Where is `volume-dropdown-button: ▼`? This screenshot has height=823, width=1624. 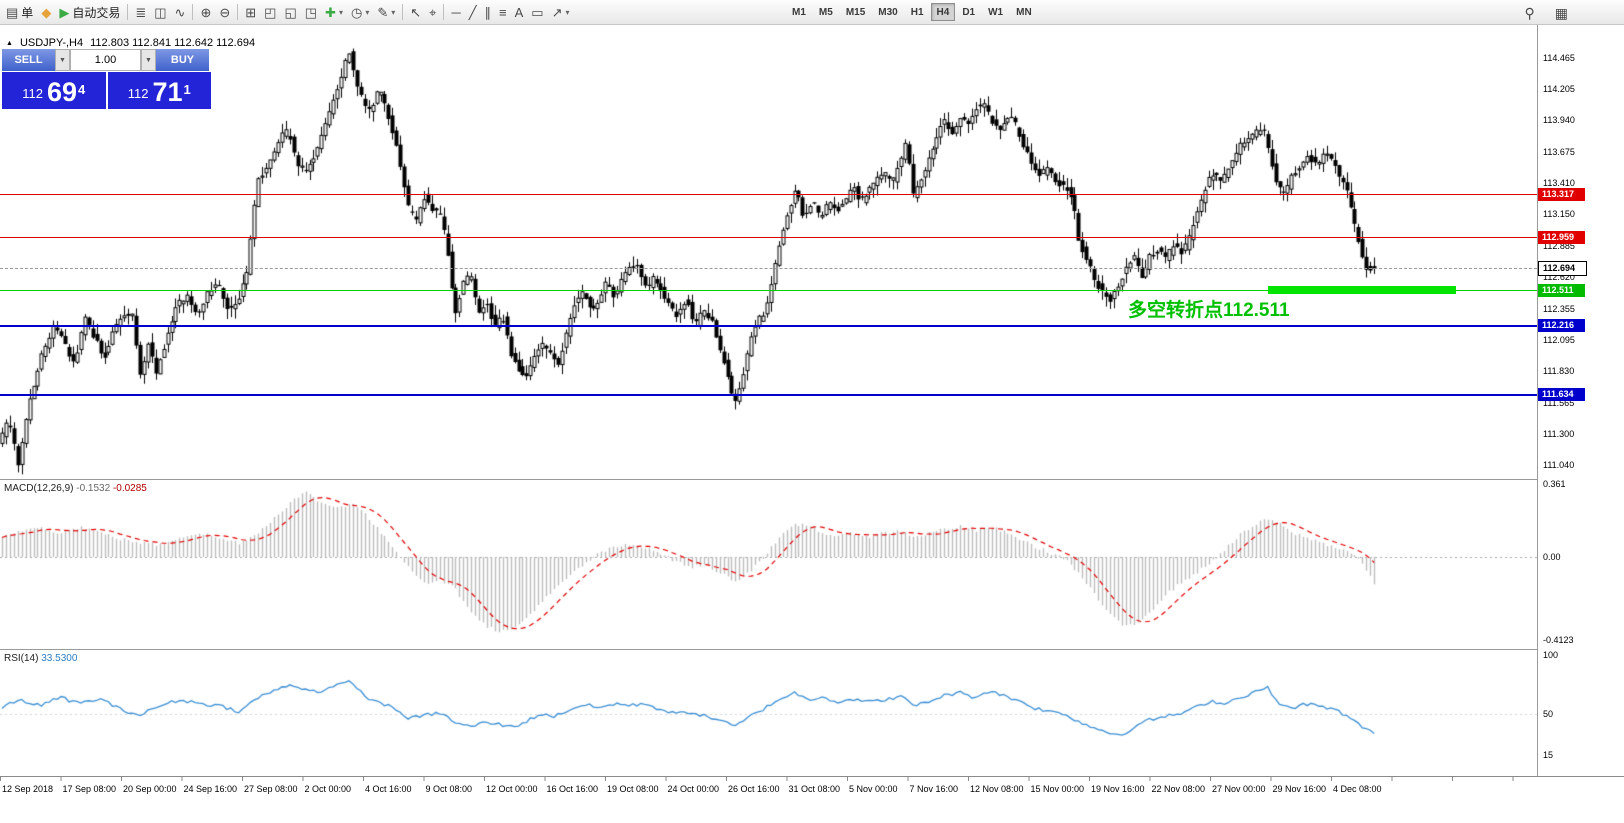 volume-dropdown-button: ▼ is located at coordinates (148, 60).